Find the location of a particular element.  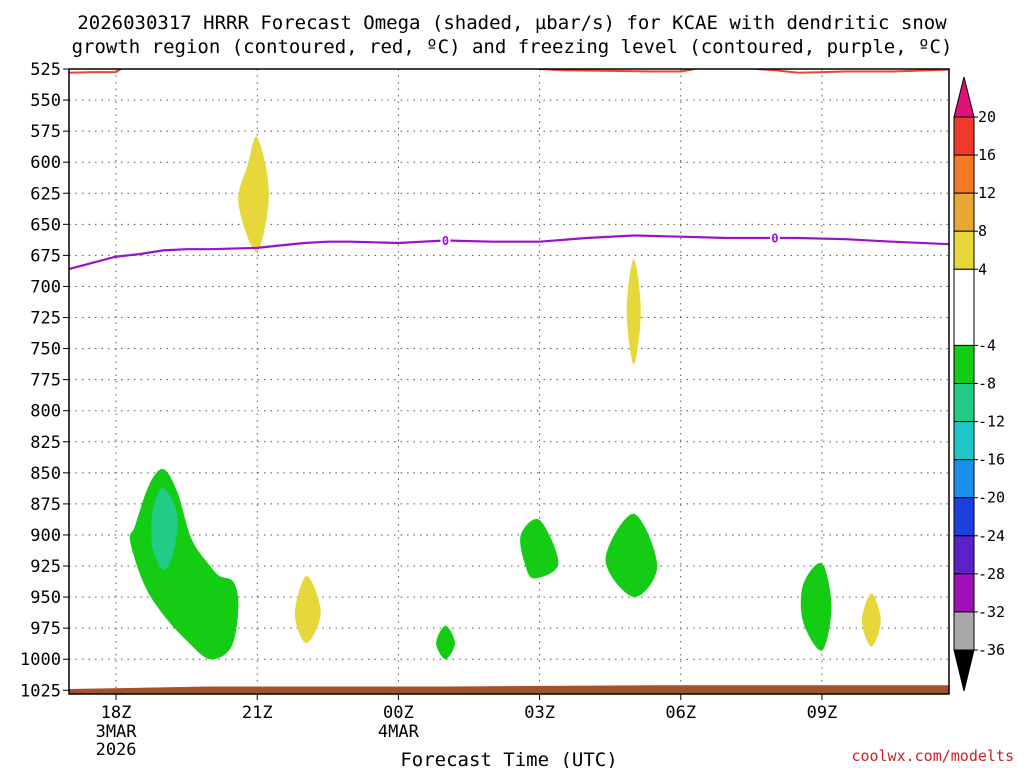

y-tick-label-525: 525 is located at coordinates (45, 70).